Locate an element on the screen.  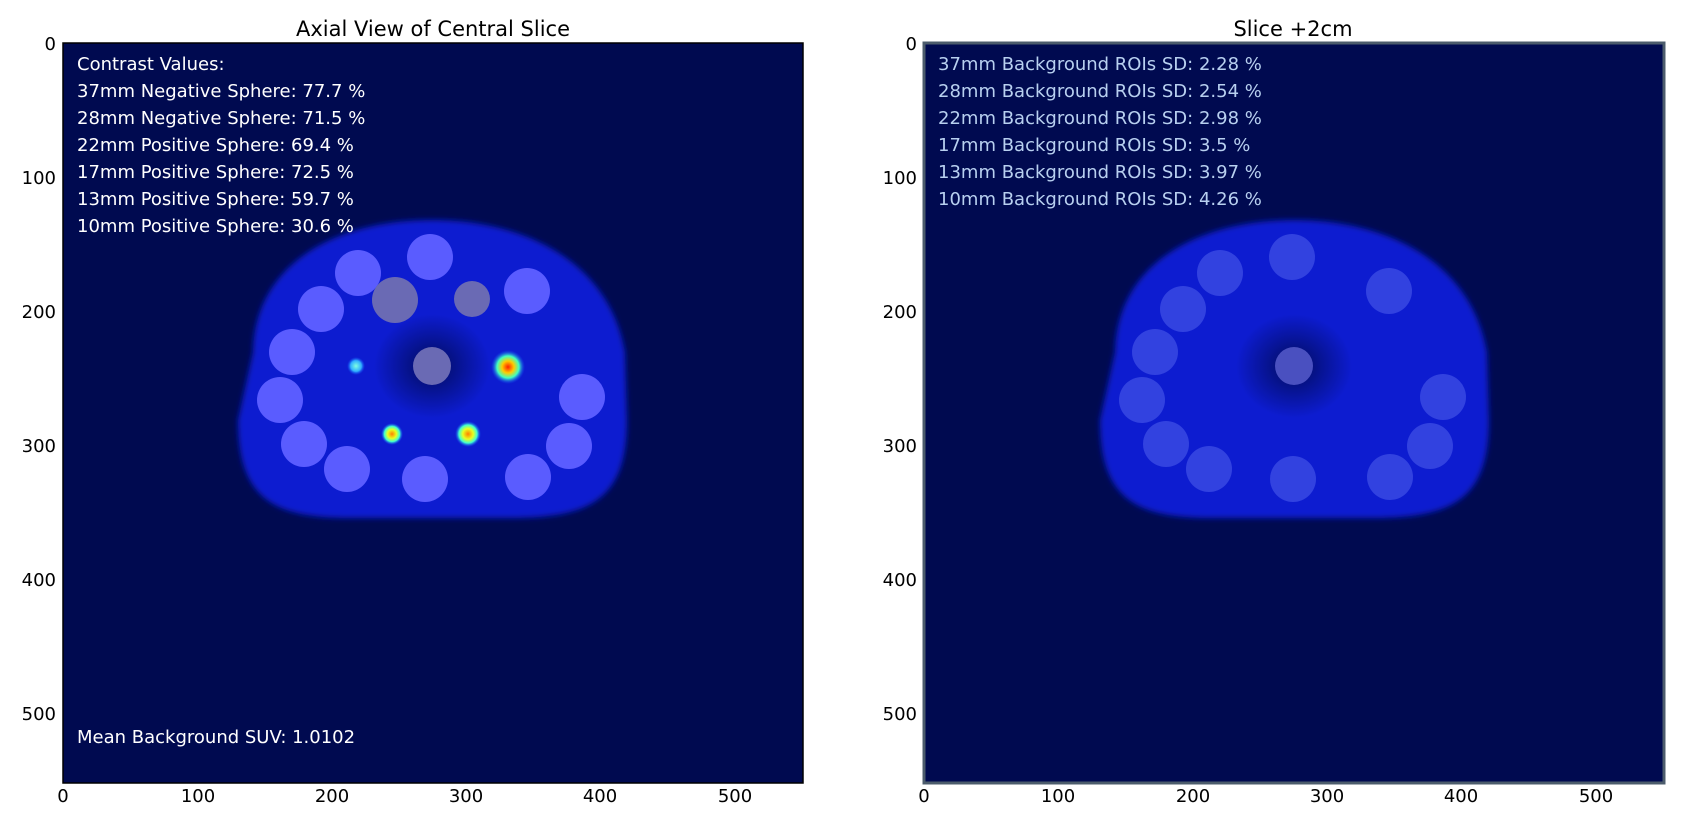
left-hot-sphere-22mm is located at coordinates (508, 367).